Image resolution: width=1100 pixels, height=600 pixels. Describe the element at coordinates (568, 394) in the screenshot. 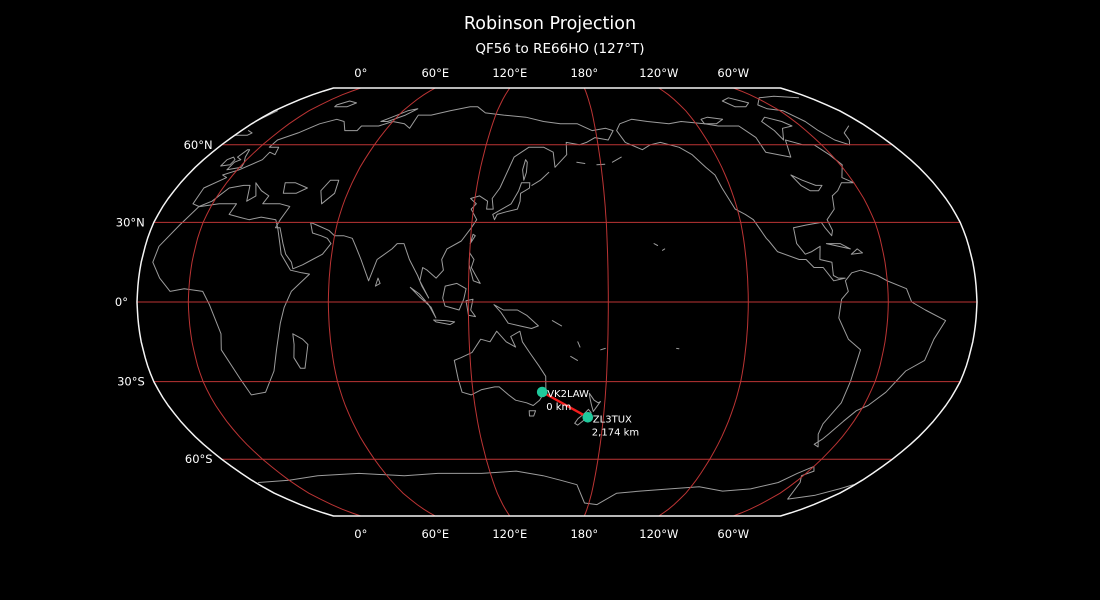

I see `station-callsign: VK2LAW` at that location.